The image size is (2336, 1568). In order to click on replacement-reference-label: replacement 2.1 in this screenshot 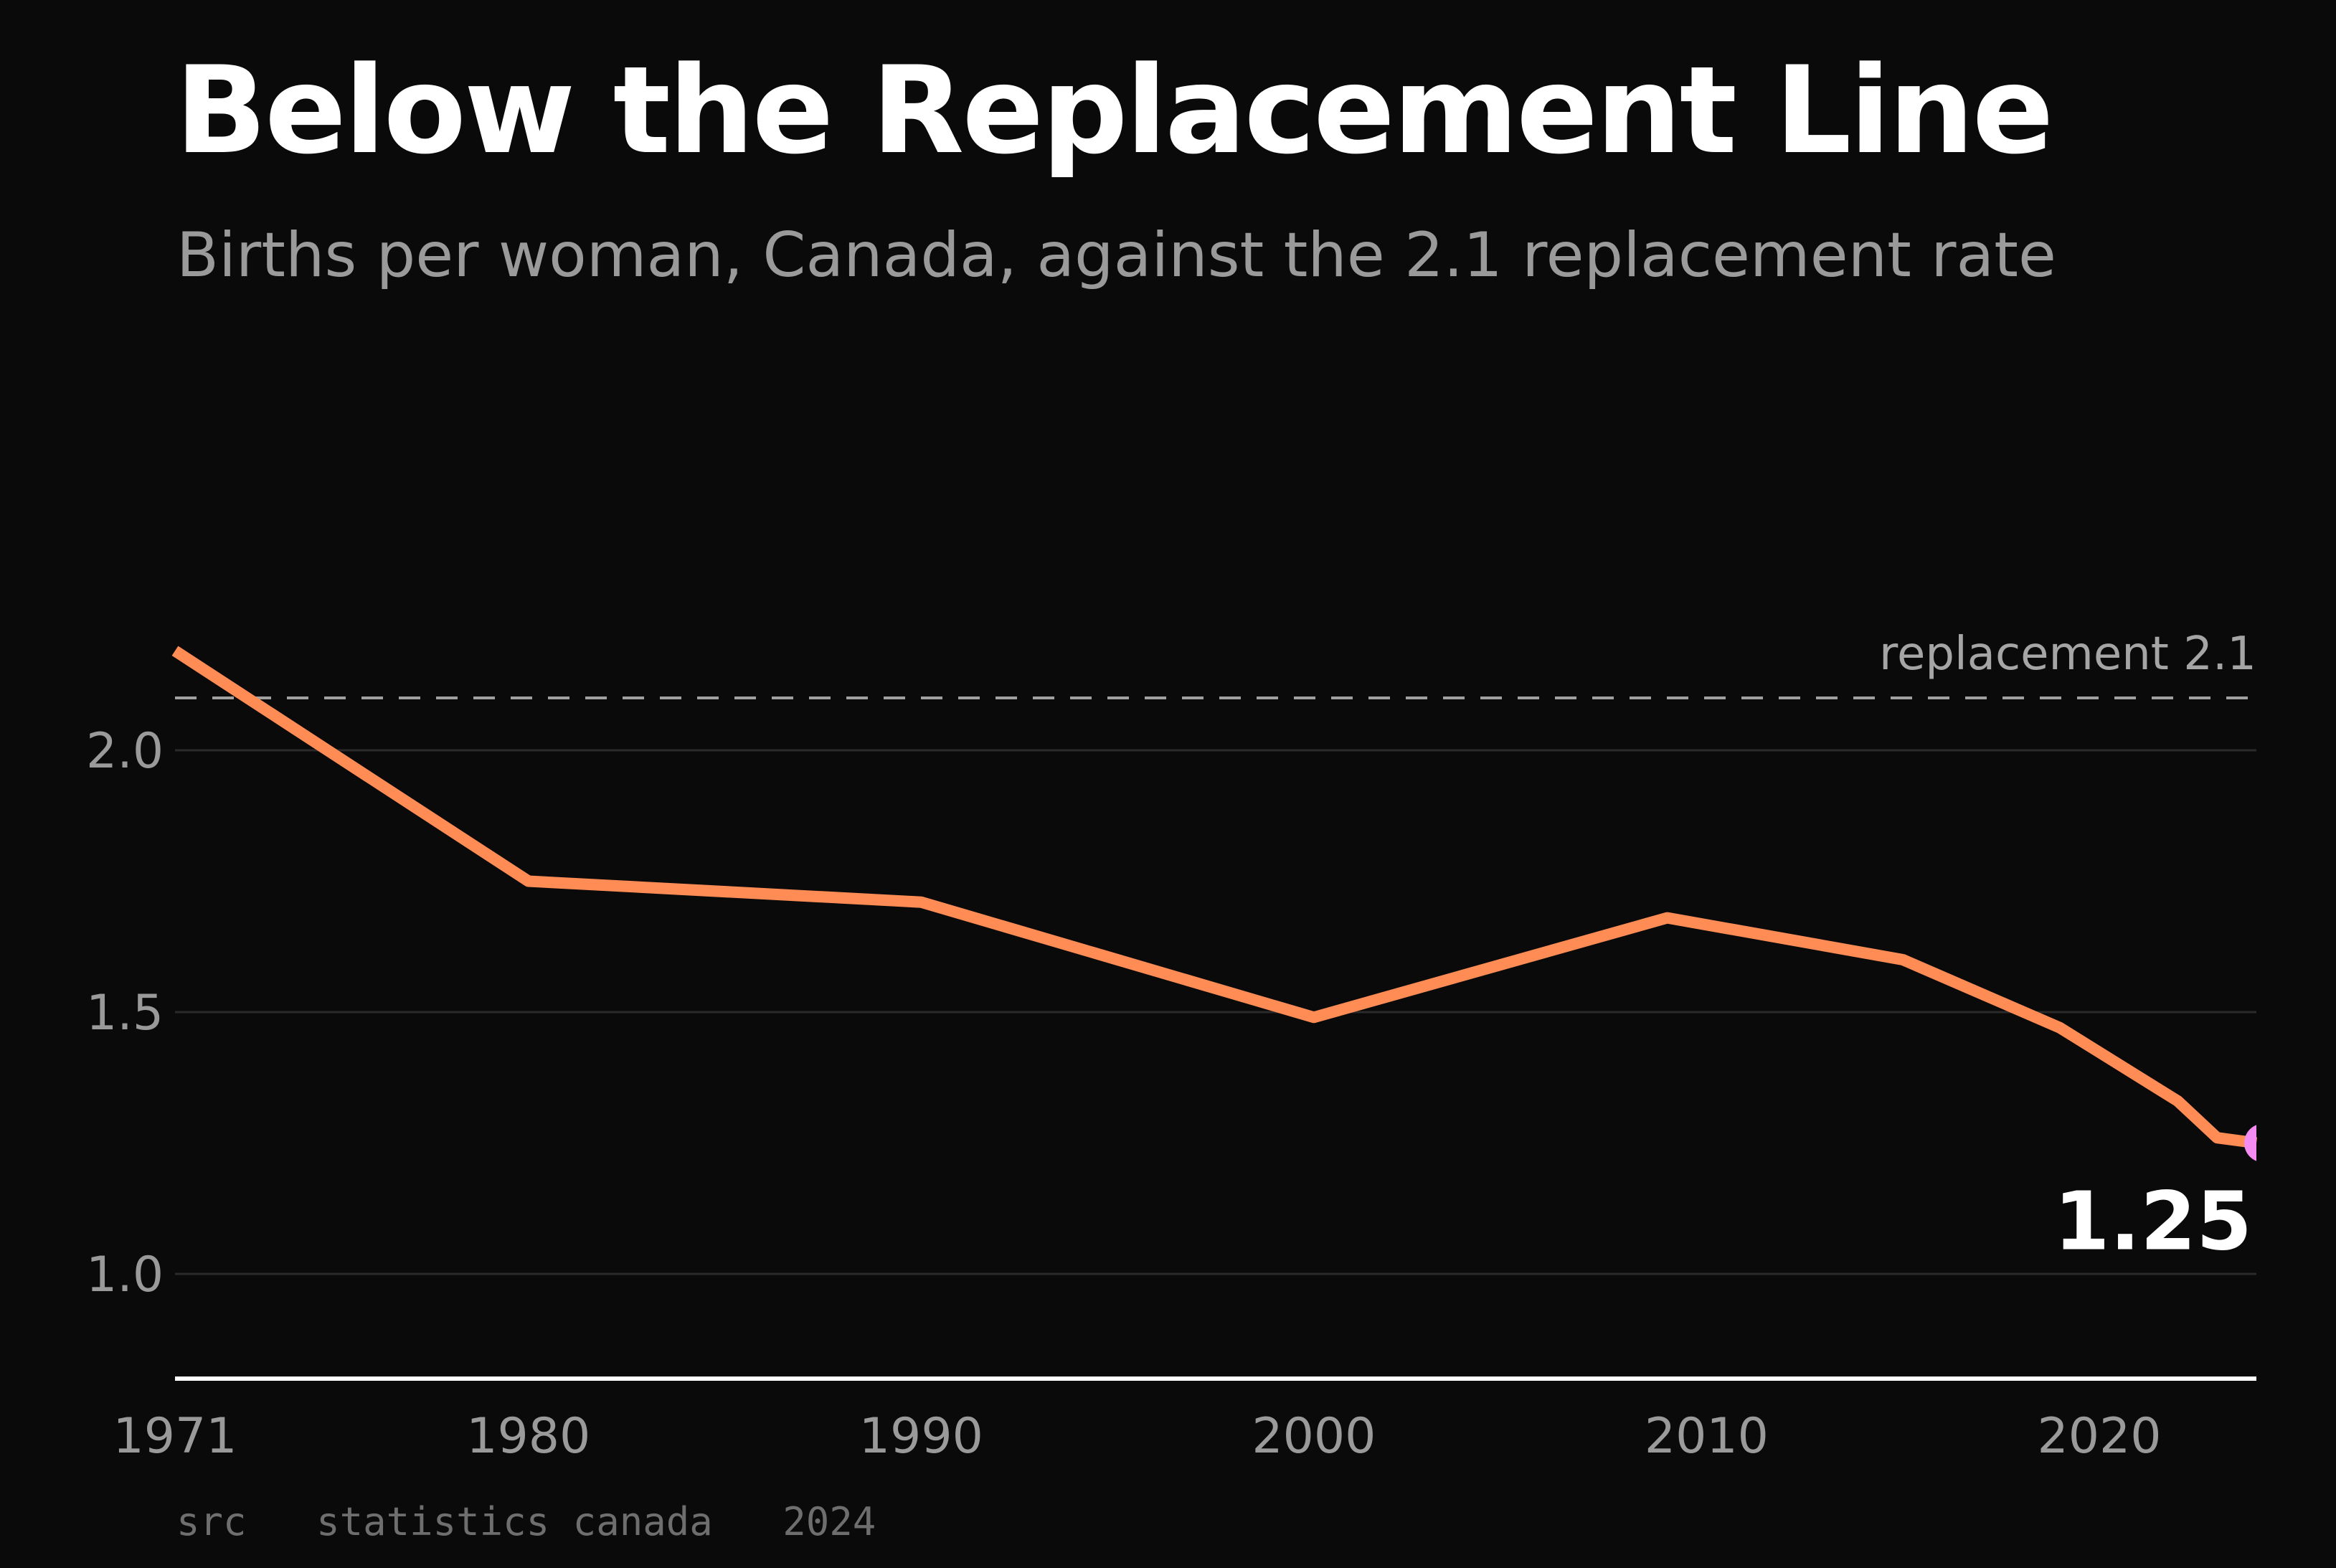, I will do `click(2067, 654)`.